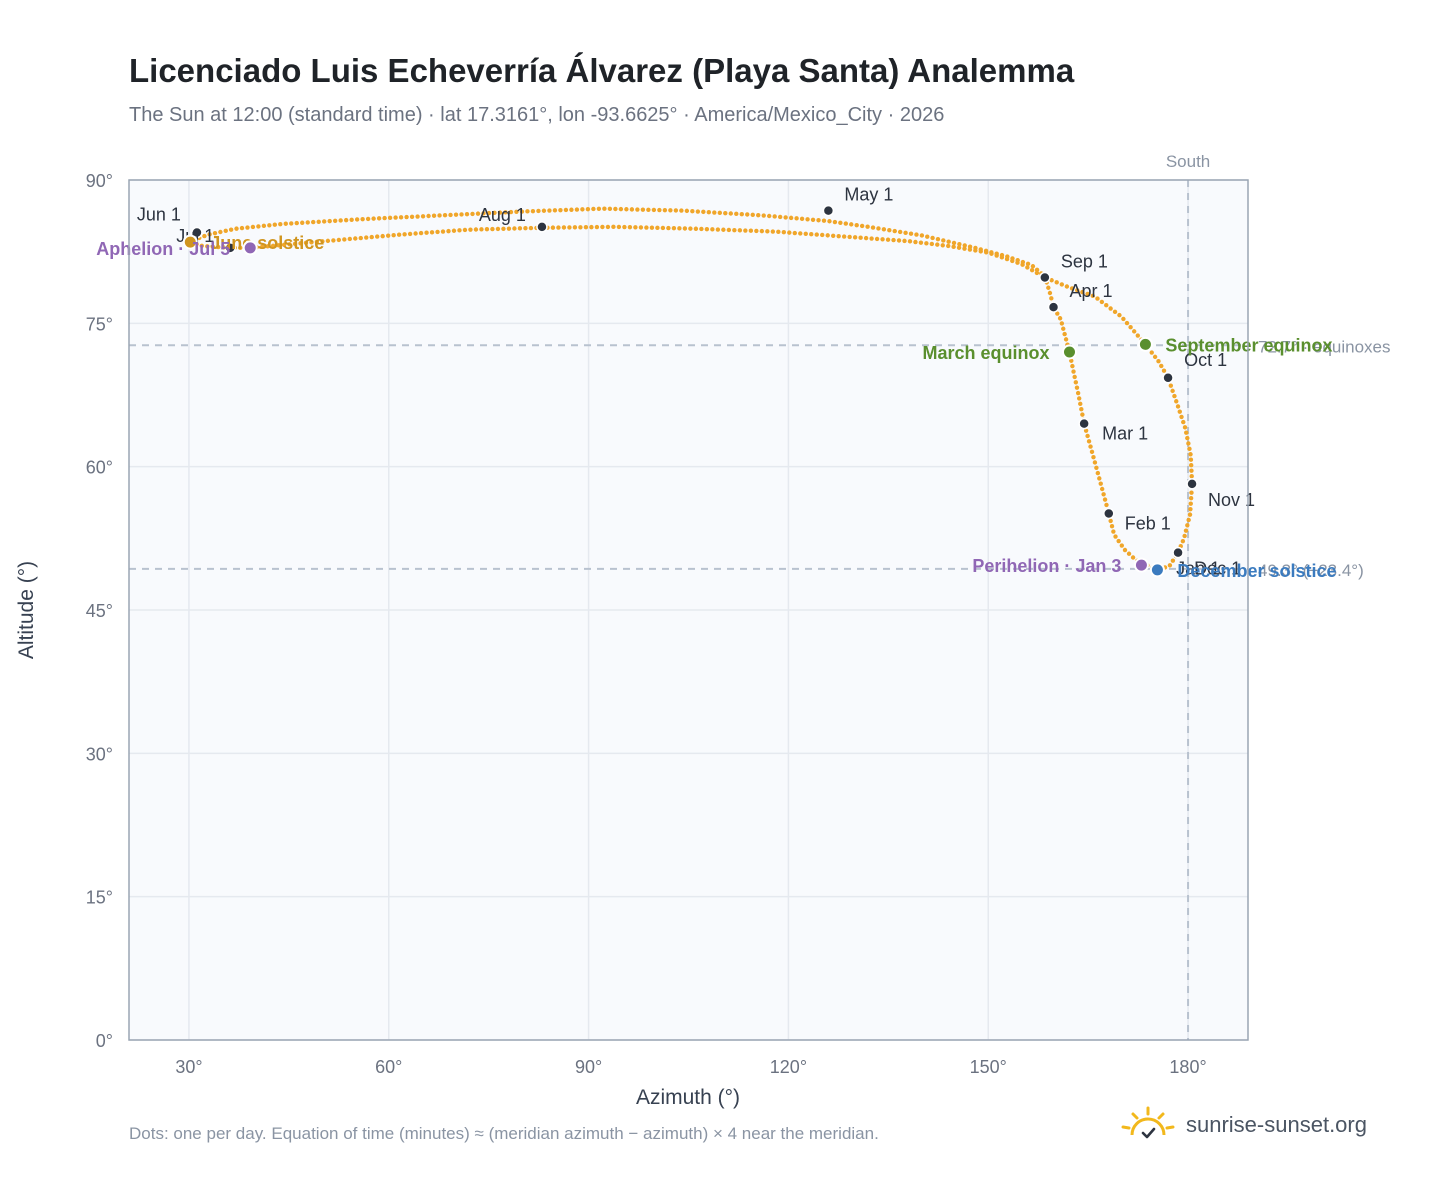 This screenshot has width=1448, height=1188. Describe the element at coordinates (1187, 1067) in the screenshot. I see `x-tick-label: 180°` at that location.